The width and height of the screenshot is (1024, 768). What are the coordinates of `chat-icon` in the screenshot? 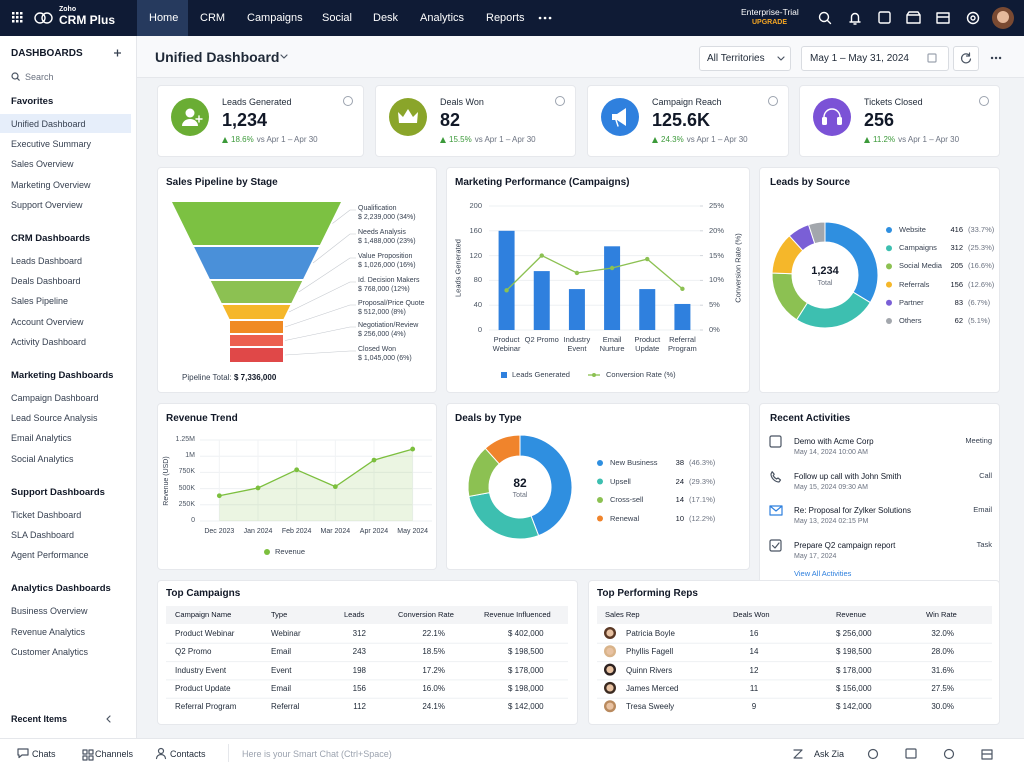 It's located at (23, 753).